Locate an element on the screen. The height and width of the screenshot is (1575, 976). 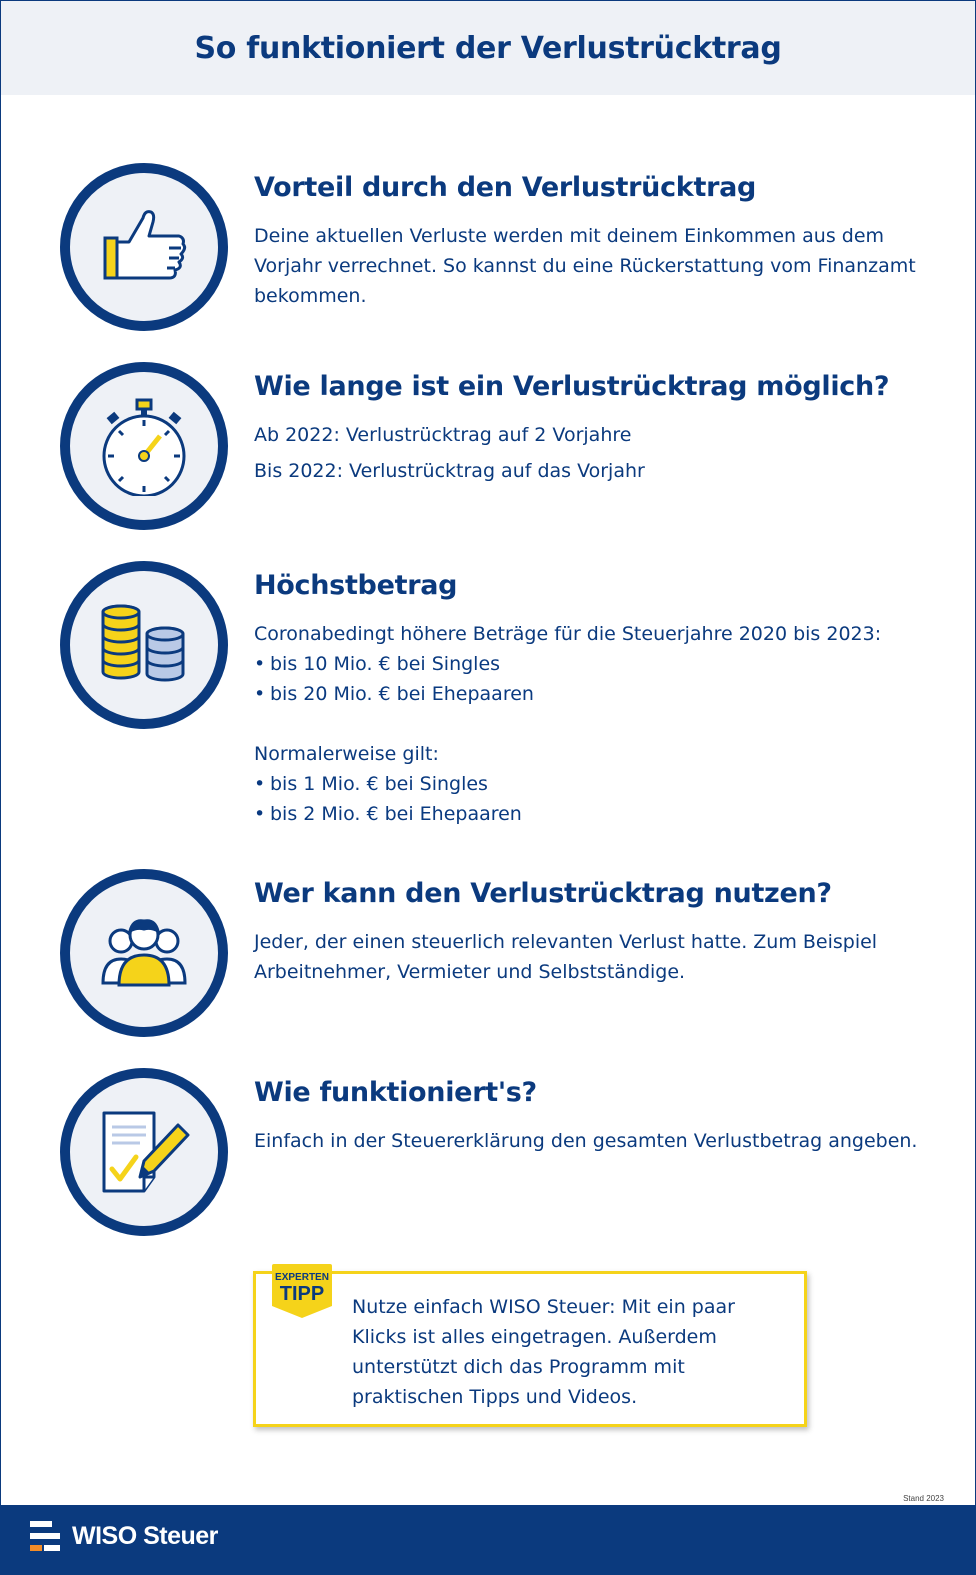
document-pen-icon is located at coordinates (146, 1152).